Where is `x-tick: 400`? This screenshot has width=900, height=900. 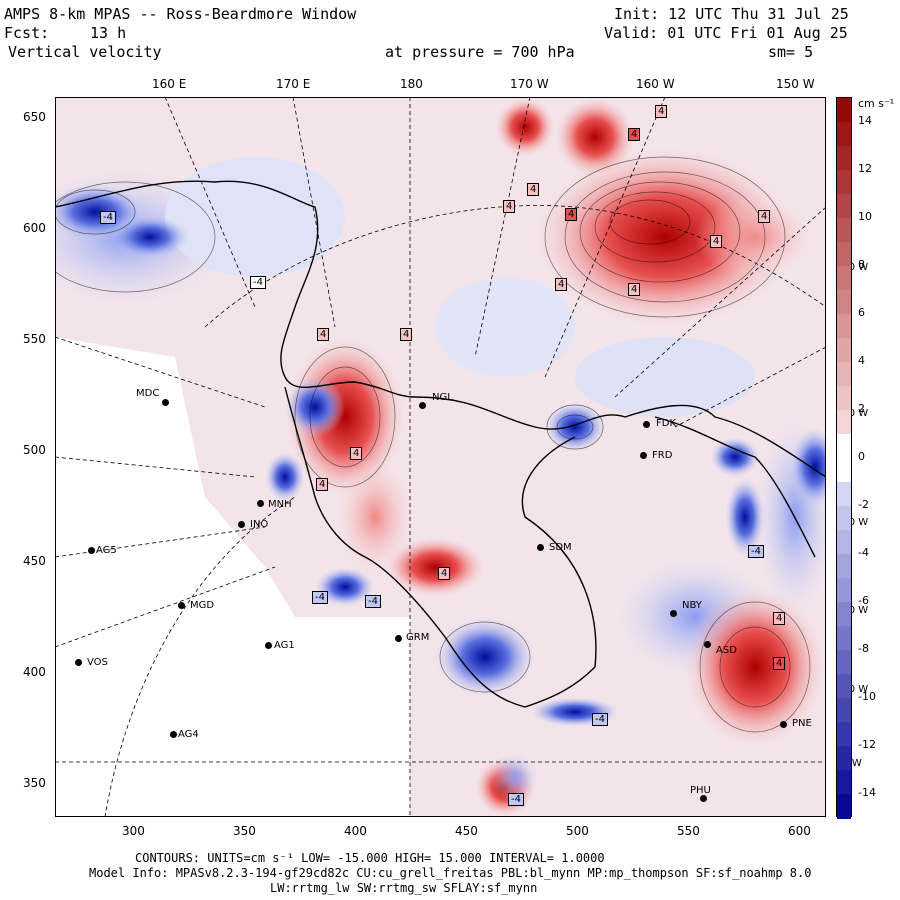
x-tick: 400 is located at coordinates (355, 831).